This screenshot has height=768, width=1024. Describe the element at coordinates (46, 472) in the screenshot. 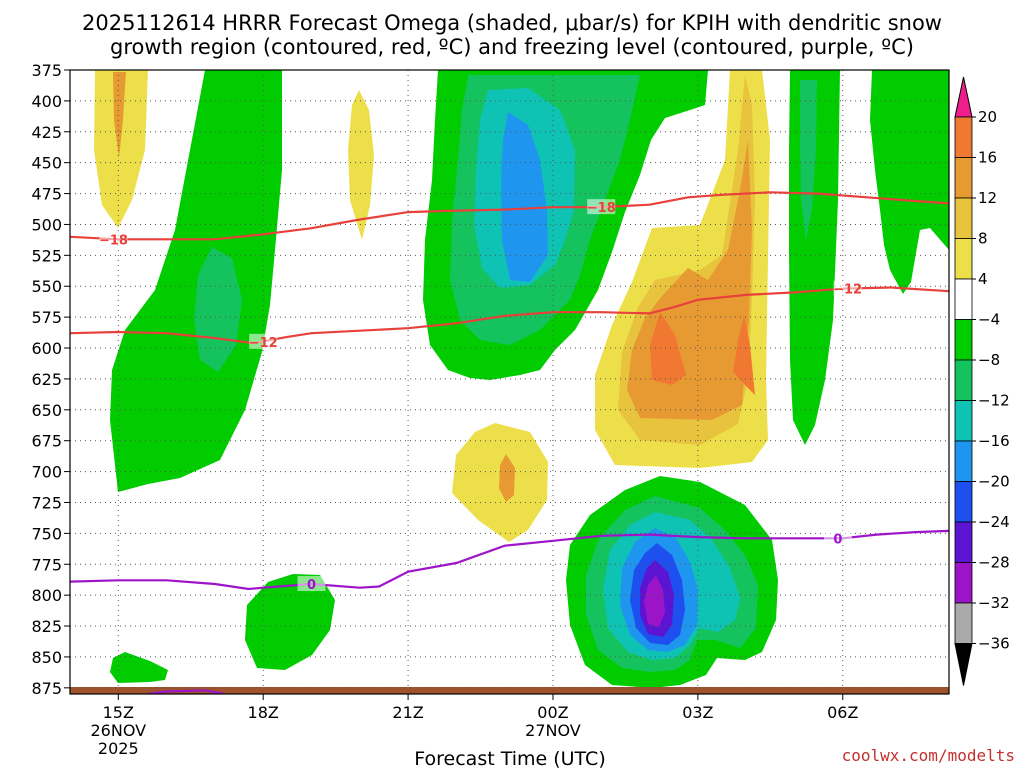

I see `y-tick-label: 700` at that location.